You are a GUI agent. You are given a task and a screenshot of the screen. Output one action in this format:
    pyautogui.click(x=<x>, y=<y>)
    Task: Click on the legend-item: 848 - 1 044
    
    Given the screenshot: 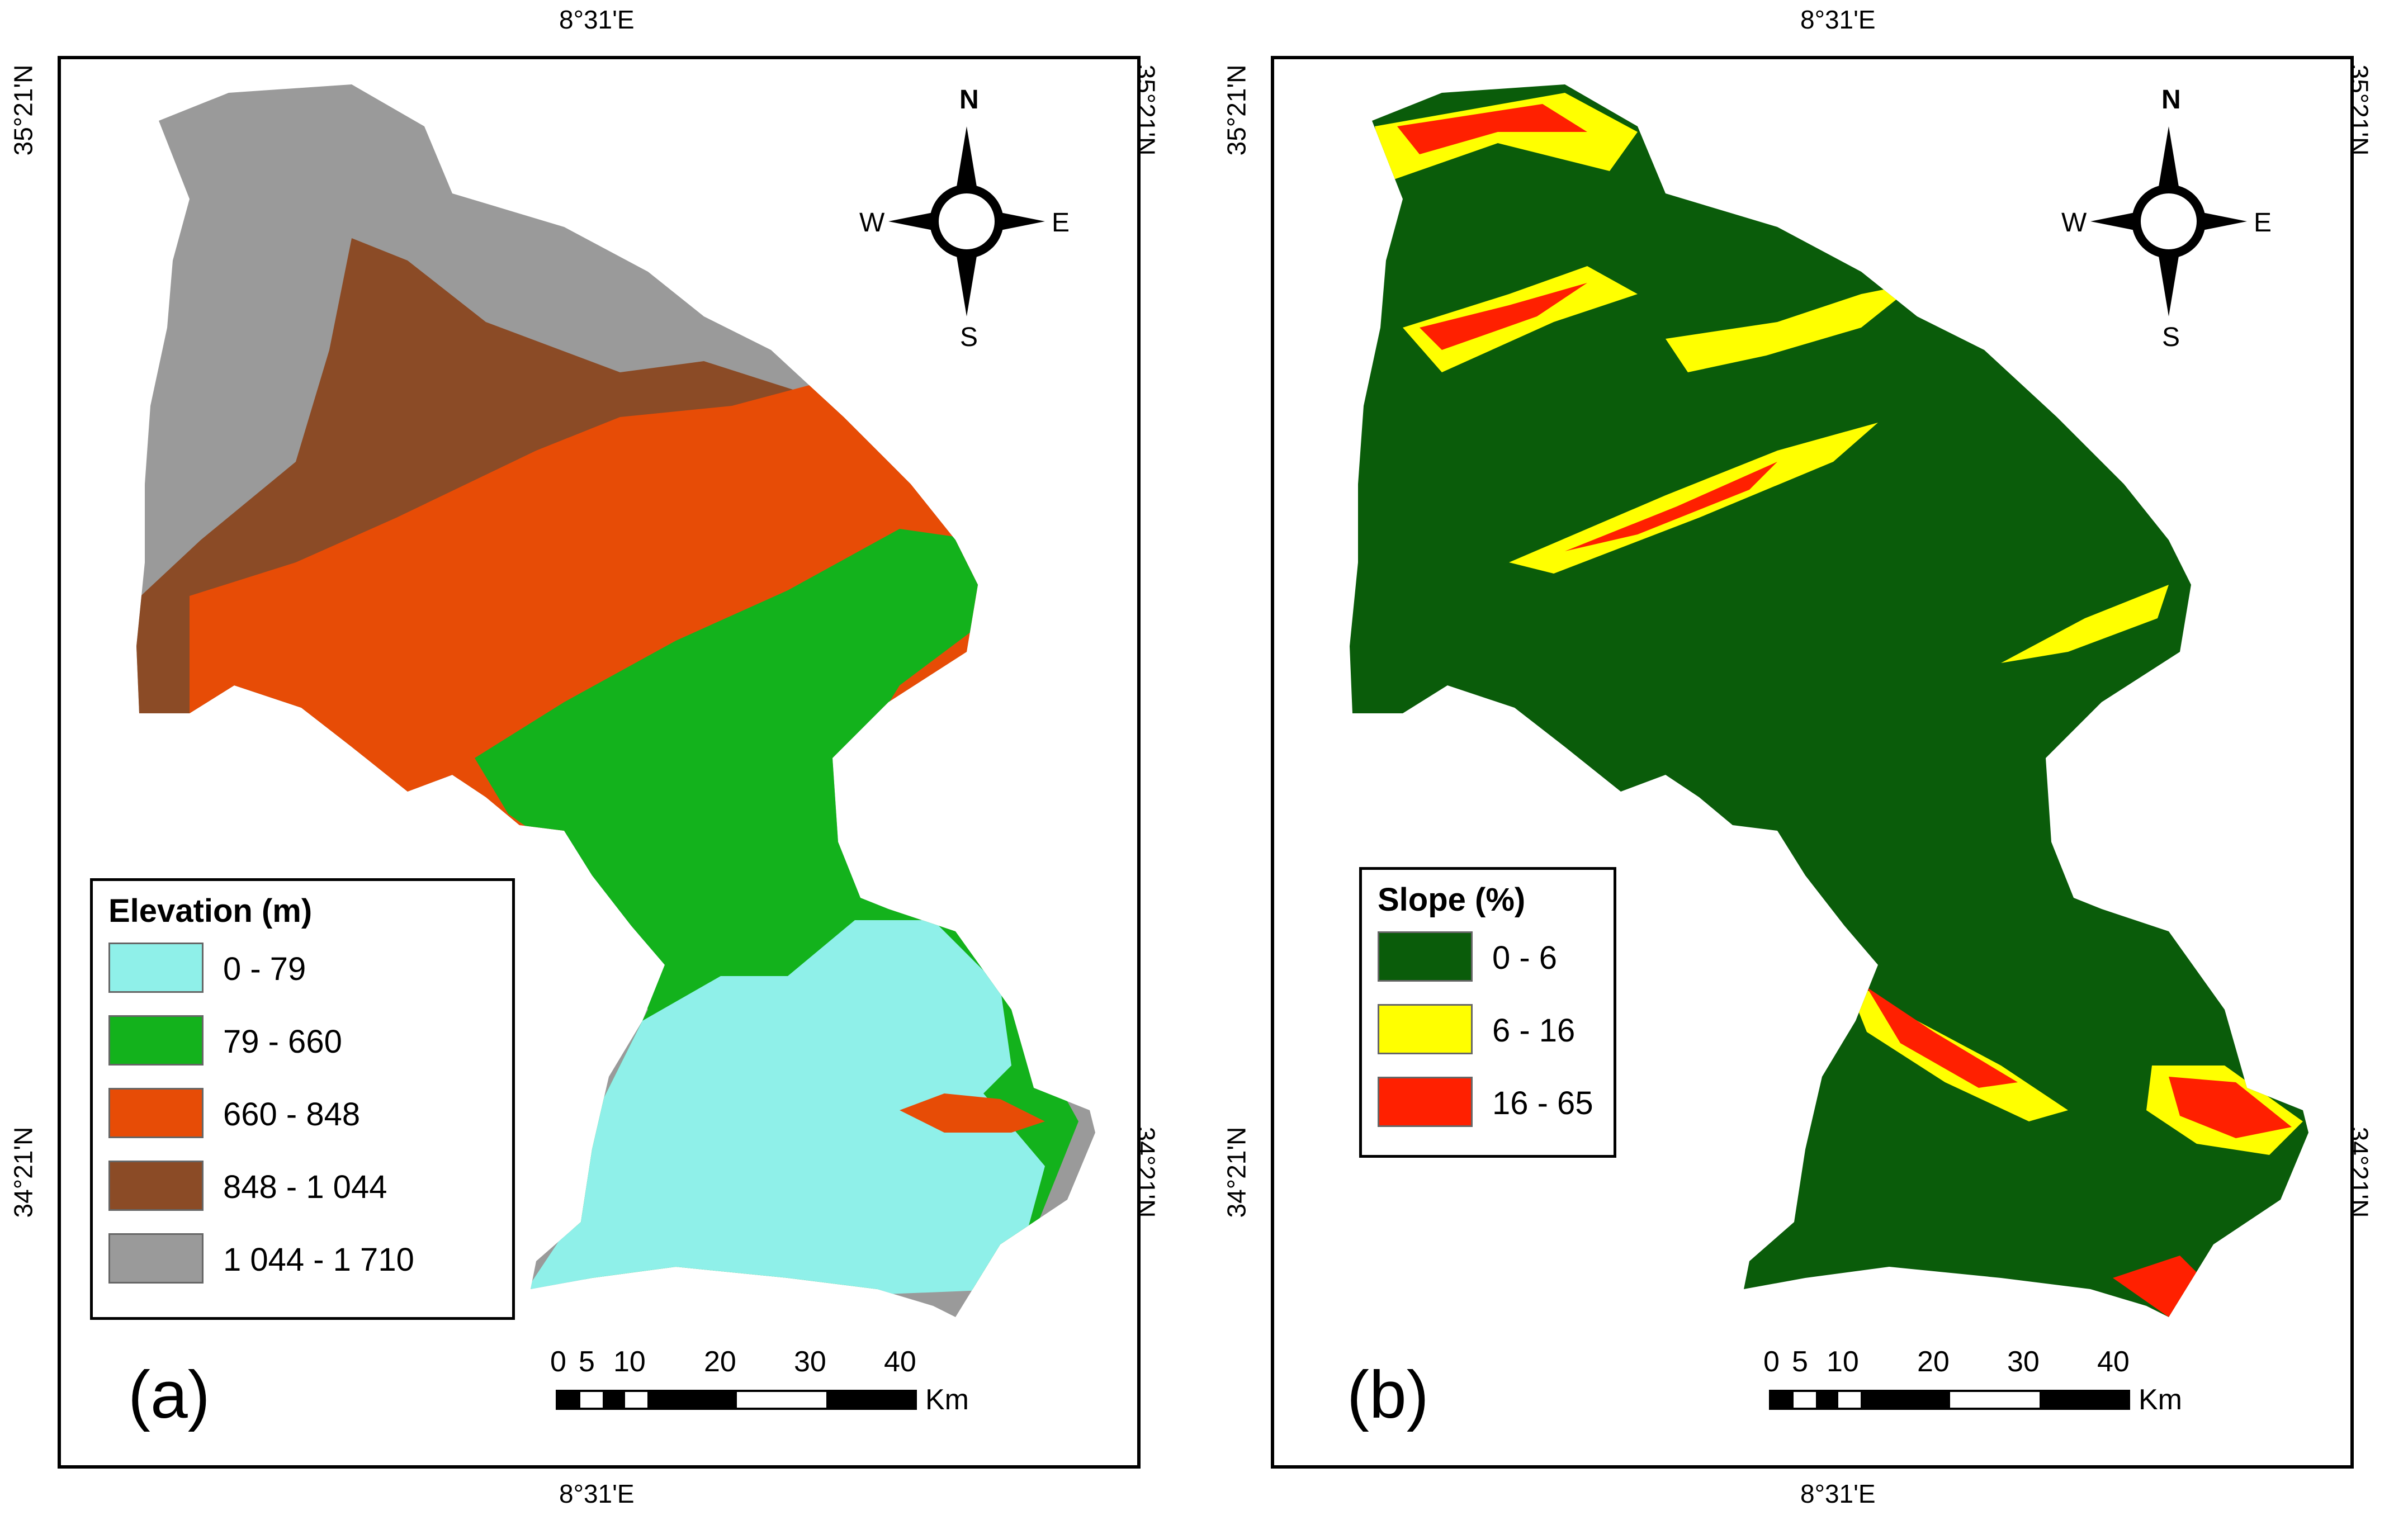 What is the action you would take?
    pyautogui.click(x=265, y=1188)
    